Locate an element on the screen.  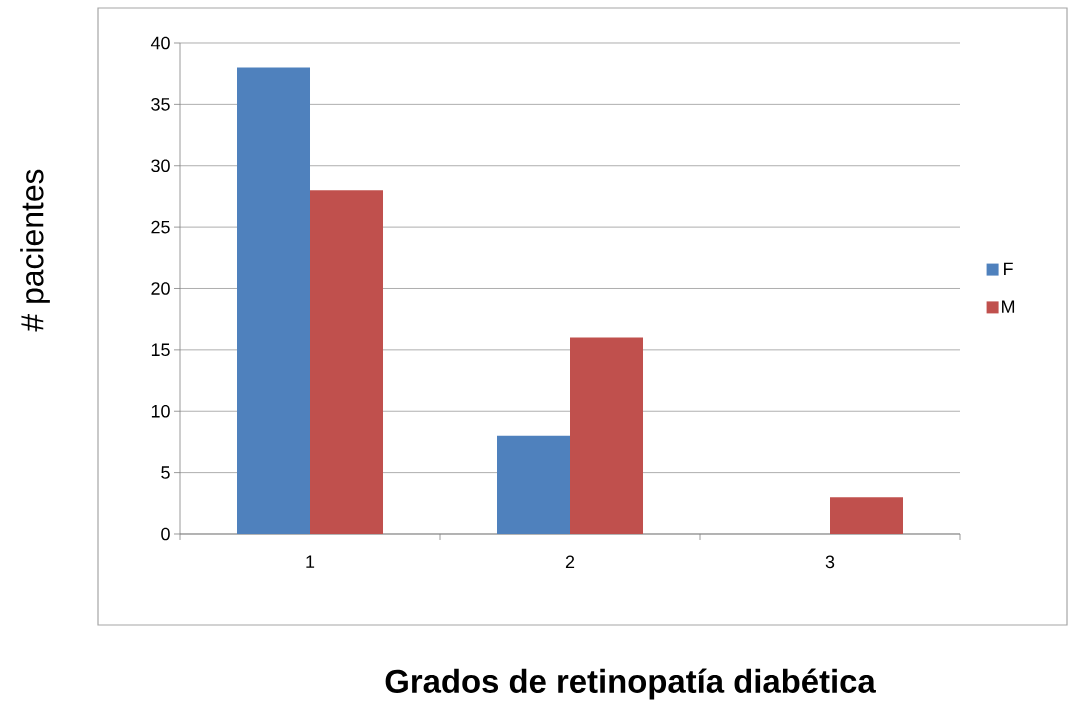
y-tick-label: 25 is located at coordinates (160, 227).